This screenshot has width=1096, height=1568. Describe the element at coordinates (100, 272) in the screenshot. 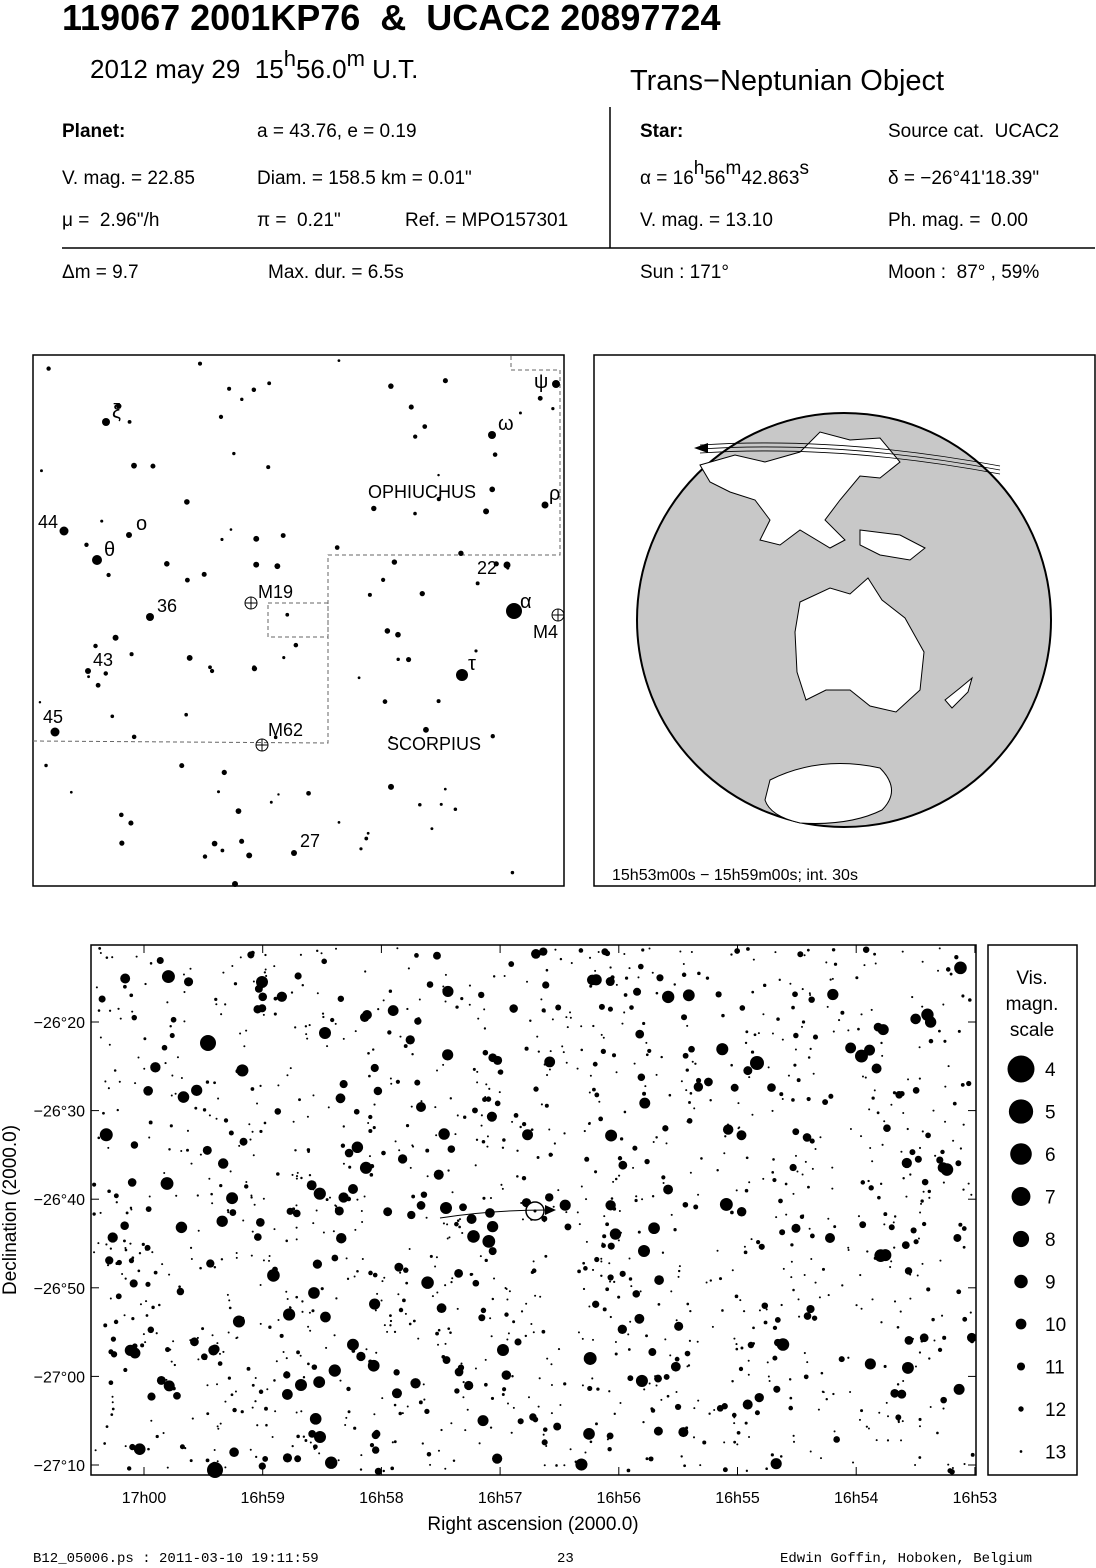

I see `delta-mag: Δm = 9.7` at that location.